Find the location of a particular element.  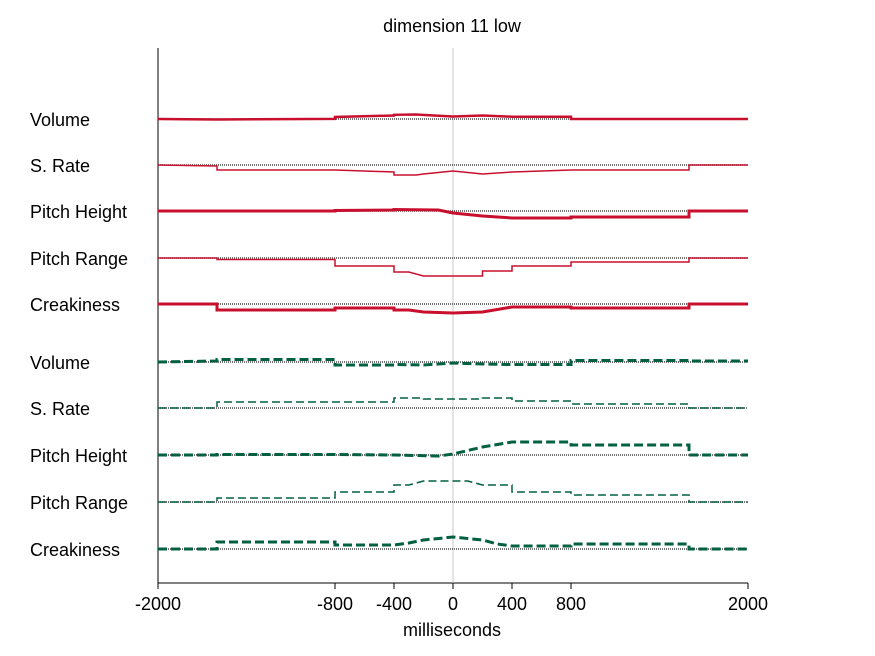

x-tick-label: -400 is located at coordinates (394, 604).